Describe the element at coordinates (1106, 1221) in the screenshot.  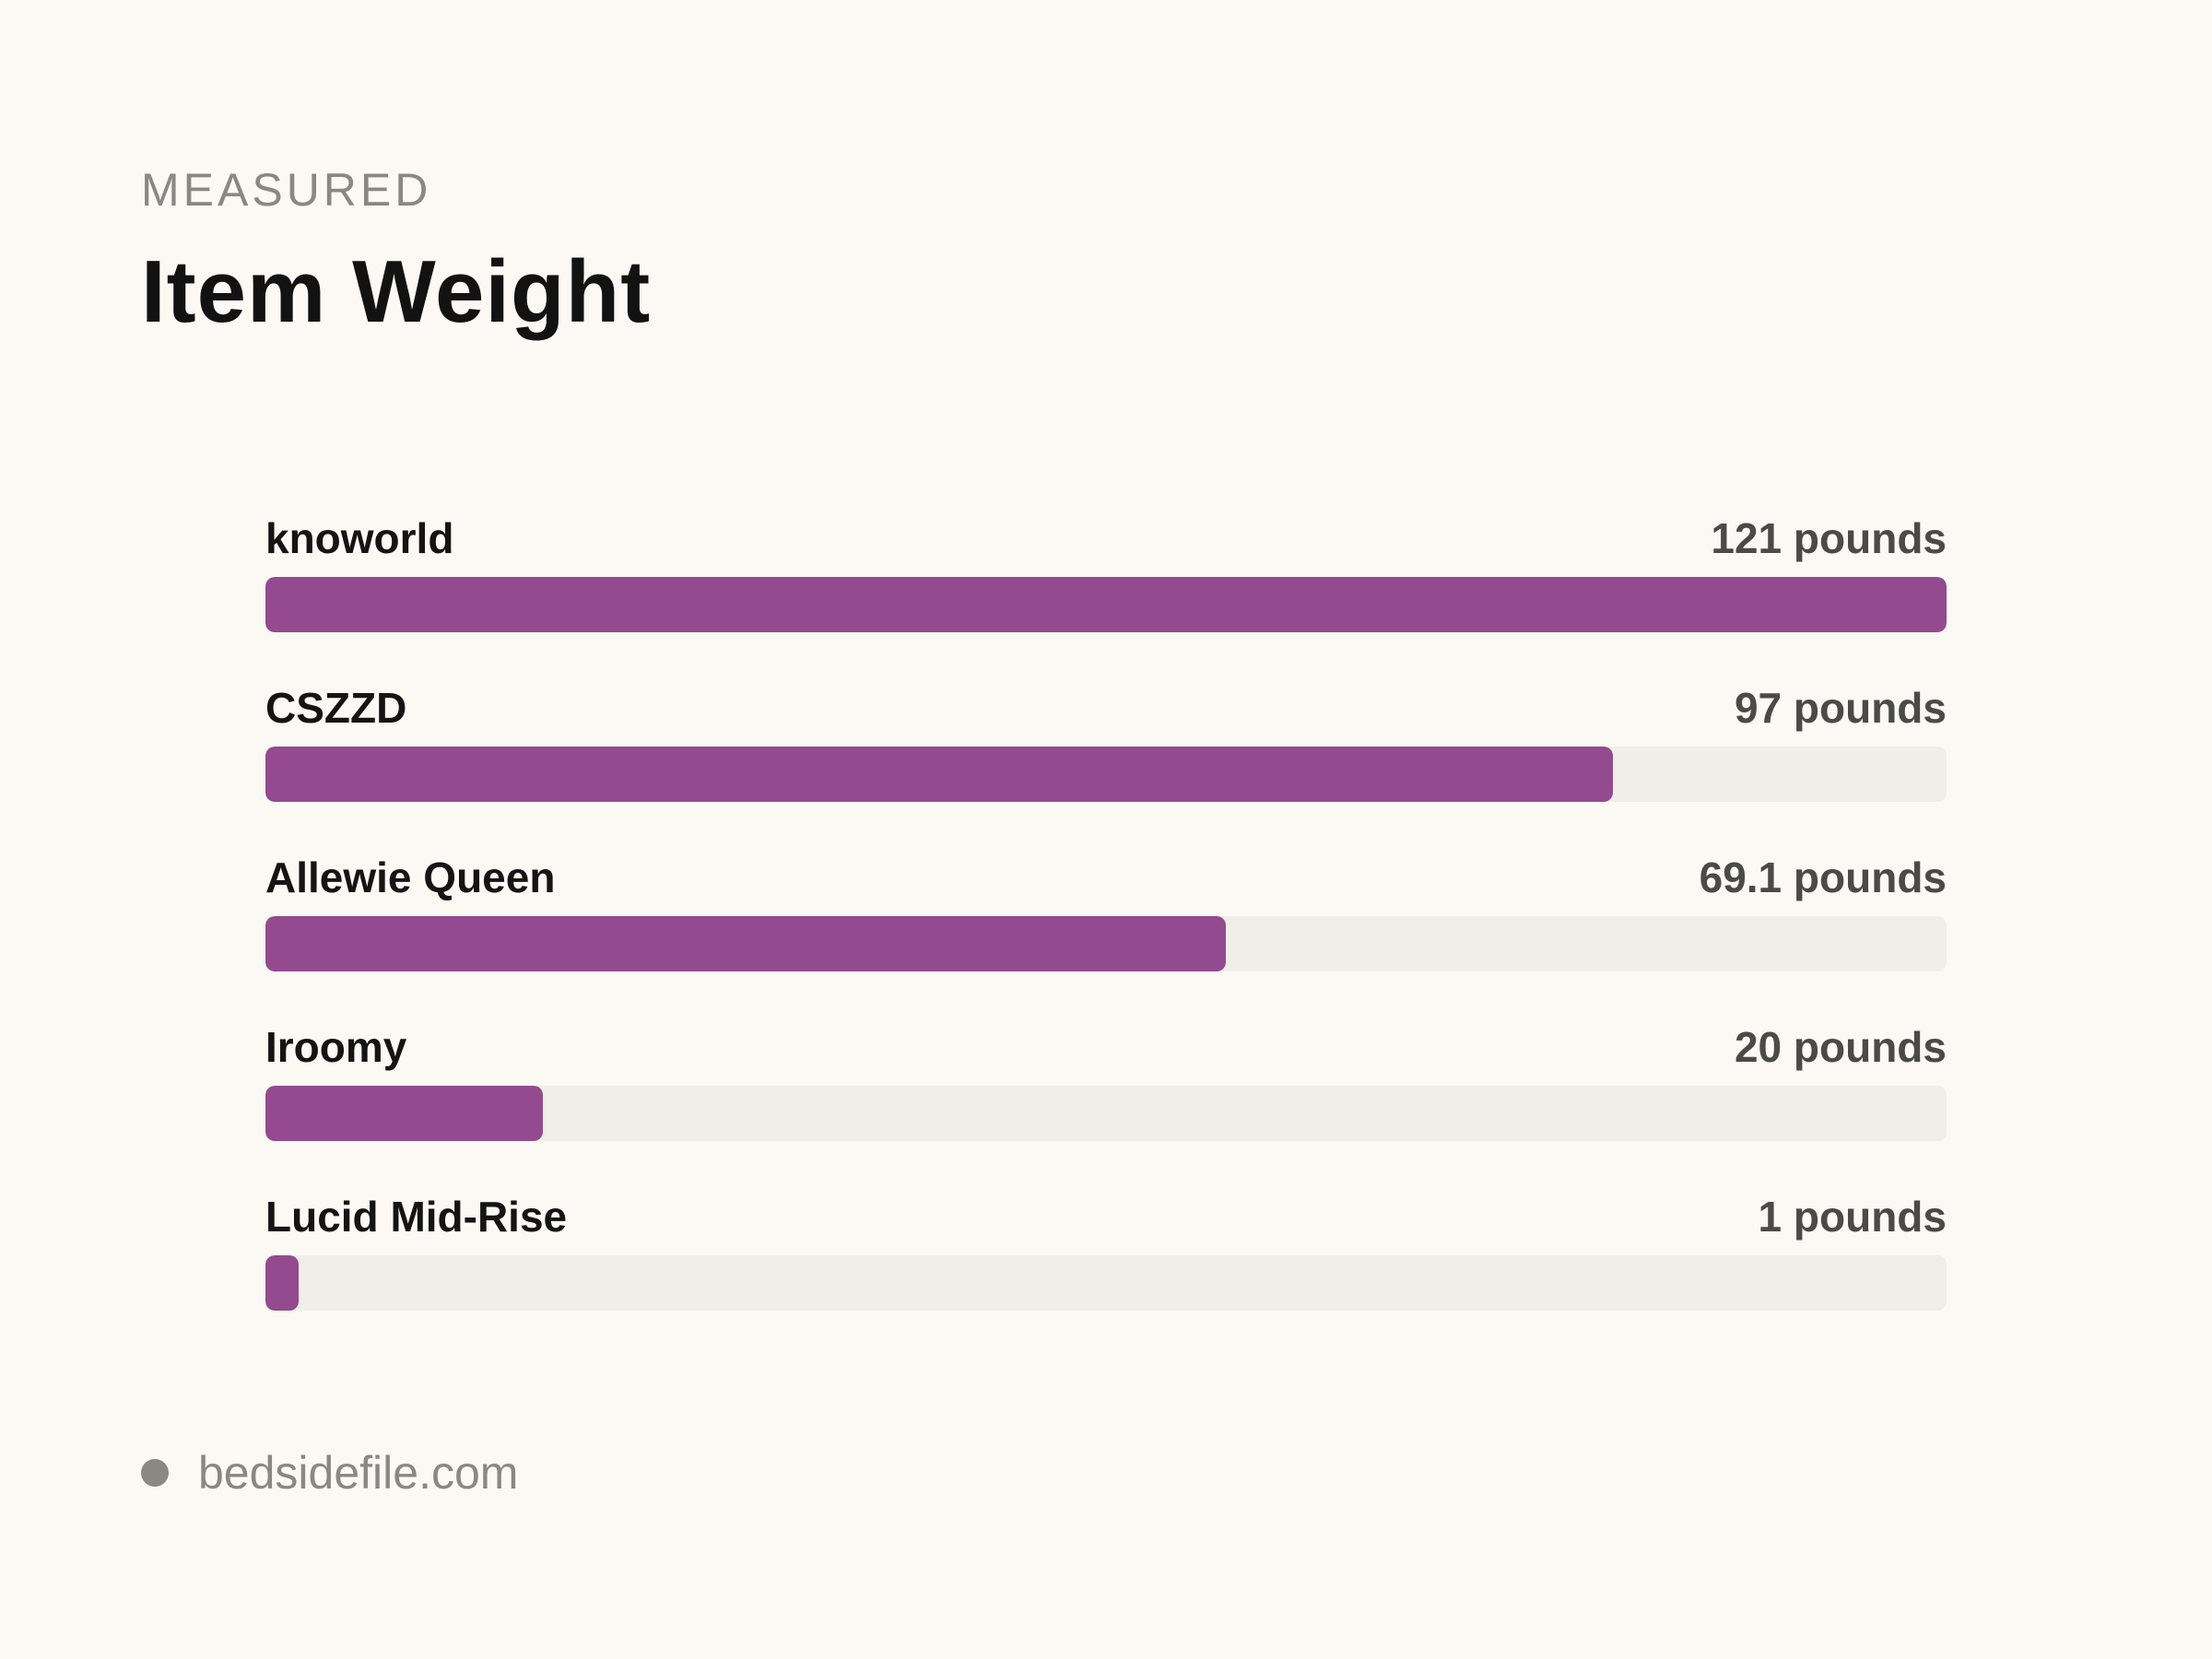
I see `bar-row-header: Lucid Mid-Rise 1 pounds` at that location.